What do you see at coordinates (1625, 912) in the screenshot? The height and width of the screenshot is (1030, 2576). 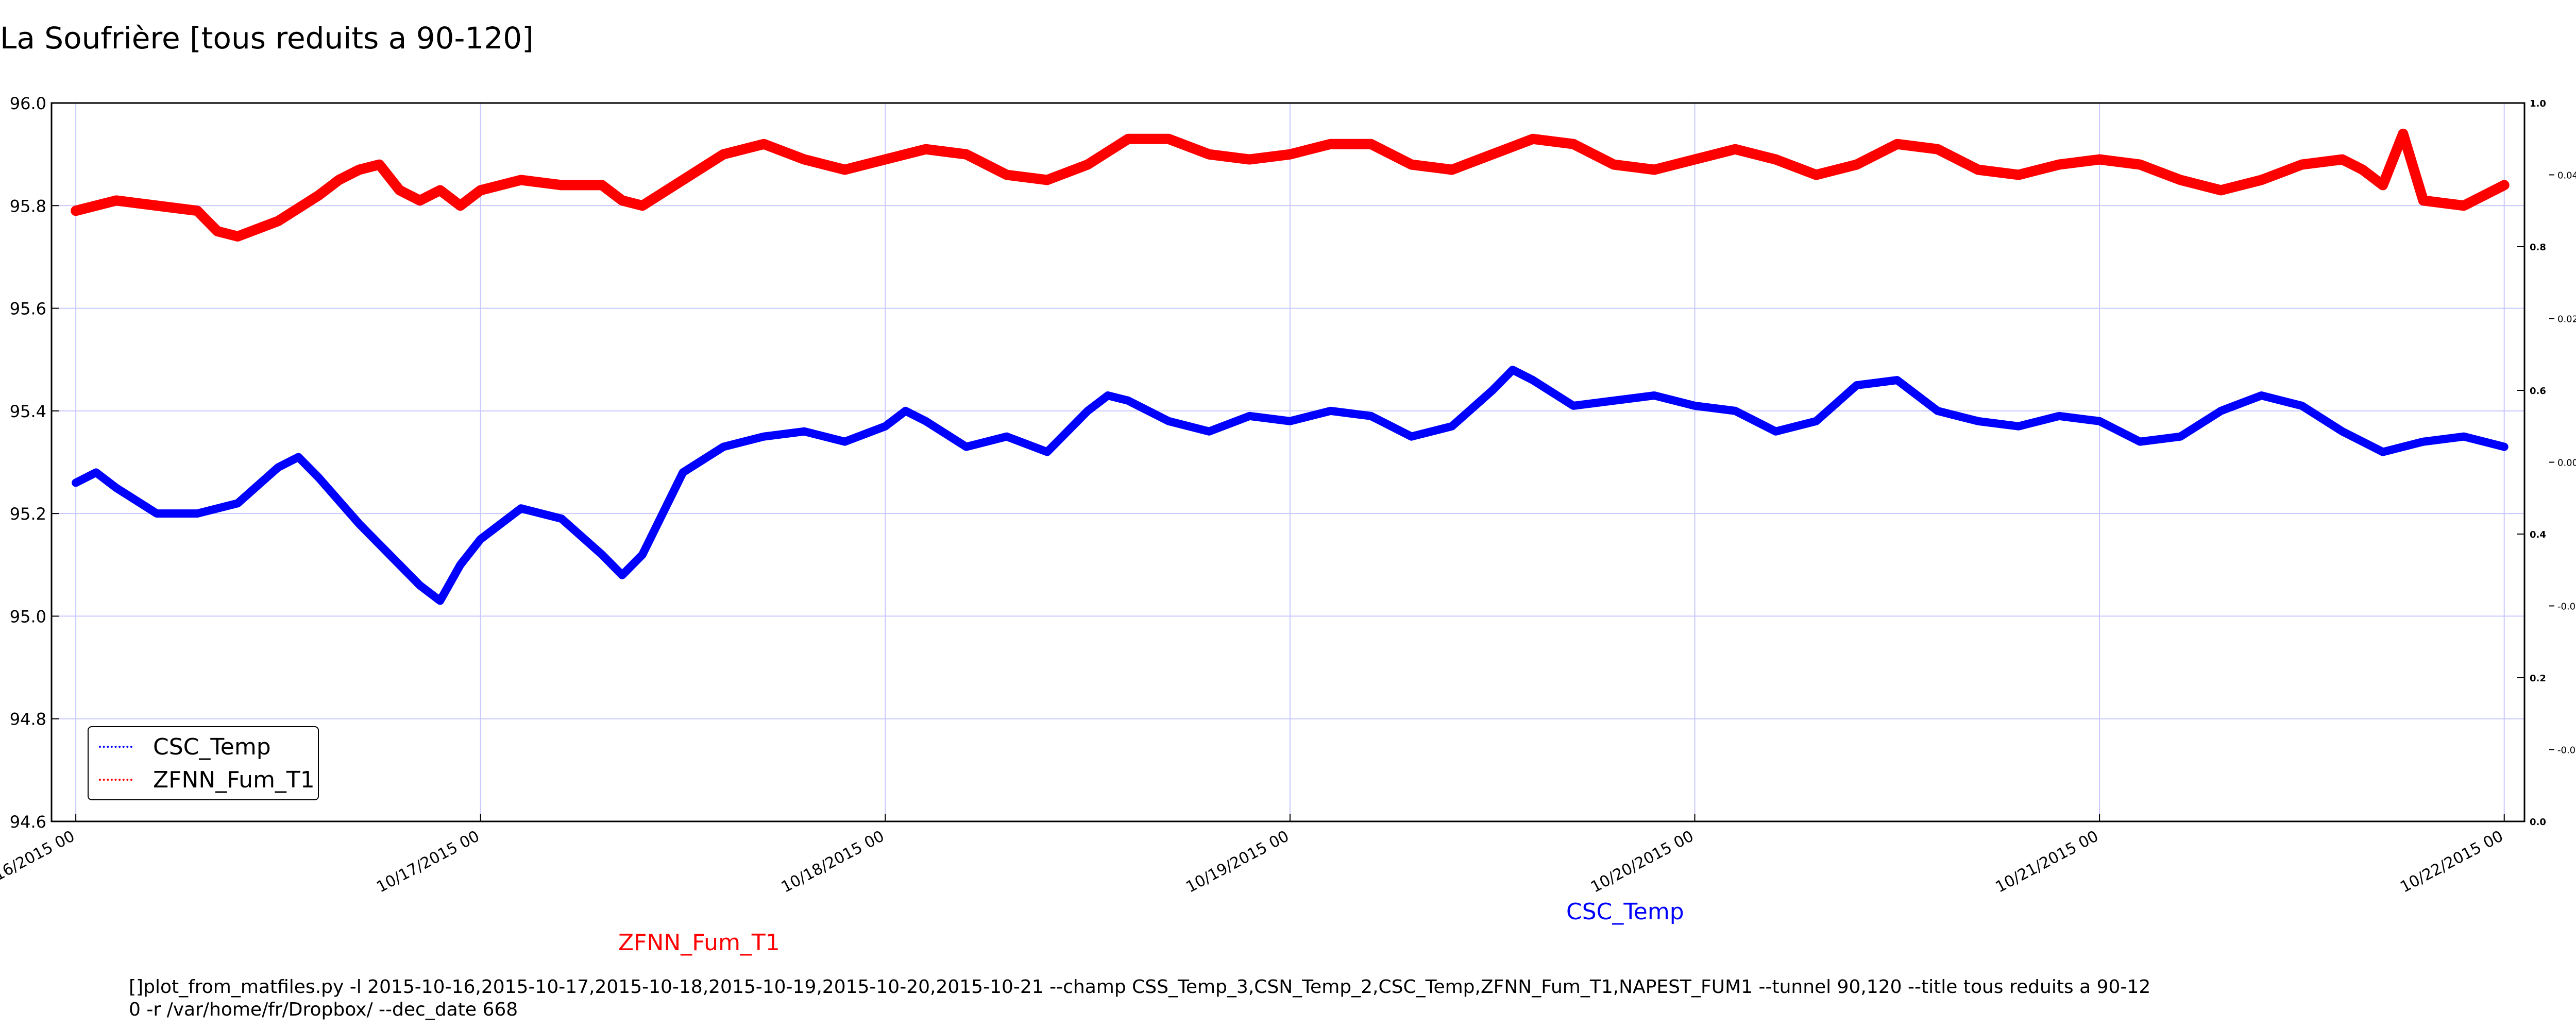 I see `series-label-csc-temp: CSC_Temp` at bounding box center [1625, 912].